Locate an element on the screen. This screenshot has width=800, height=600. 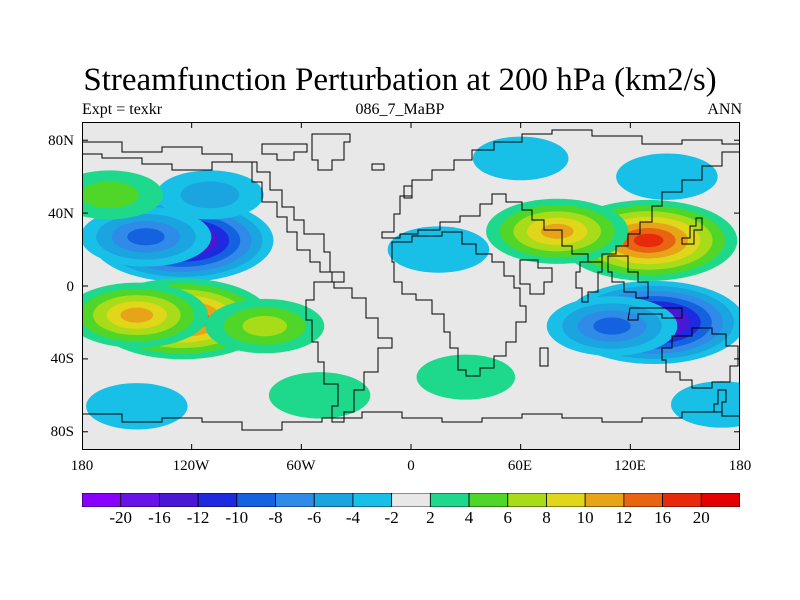
case-label: 086_7_MaBP is located at coordinates (400, 109).